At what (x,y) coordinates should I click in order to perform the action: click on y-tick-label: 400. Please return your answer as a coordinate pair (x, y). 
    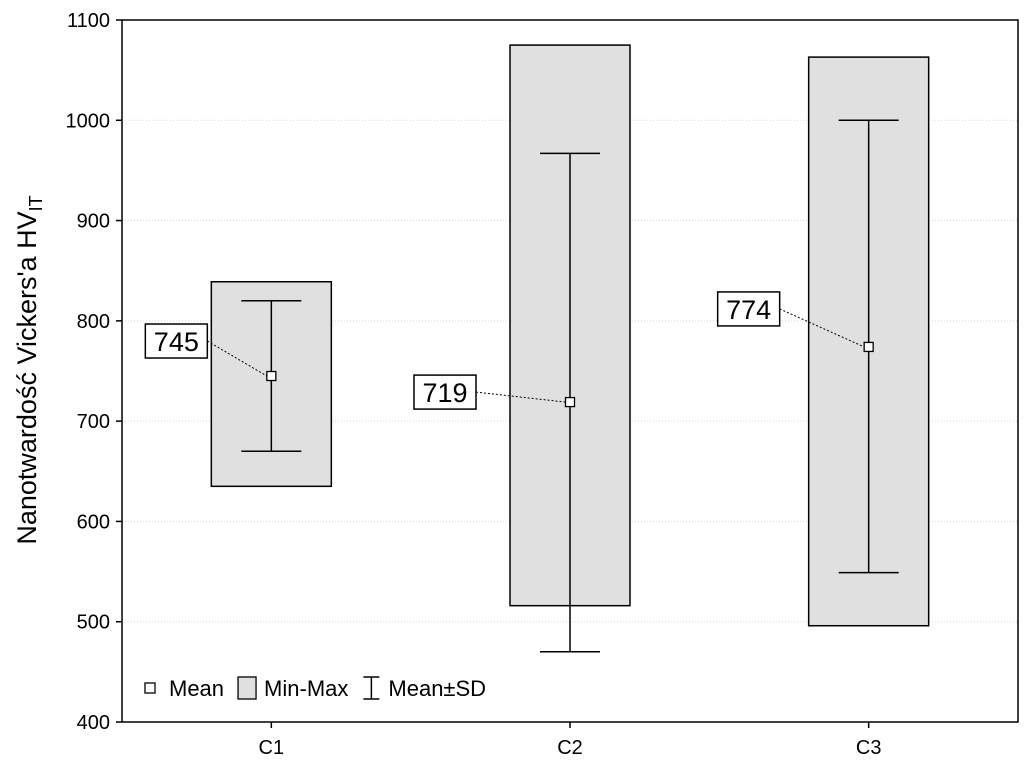
    Looking at the image, I should click on (93, 723).